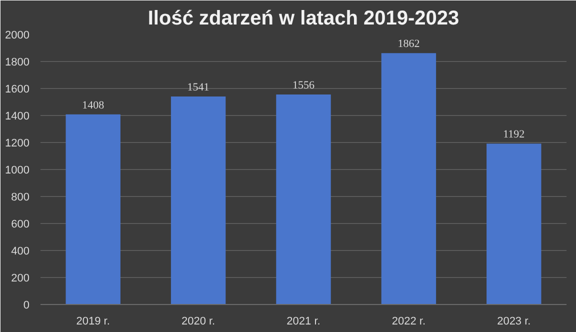  I want to click on y-tick-label: 200, so click(20, 278).